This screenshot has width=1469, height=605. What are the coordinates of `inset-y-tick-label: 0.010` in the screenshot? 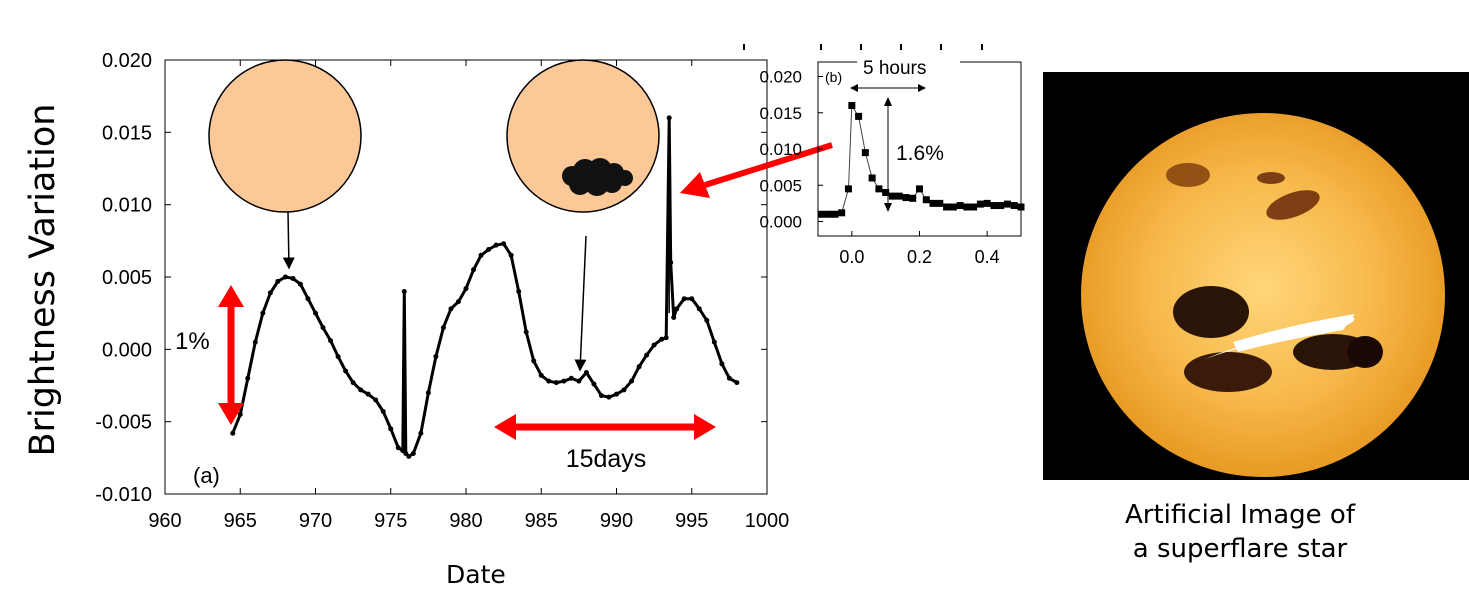 It's located at (780, 149).